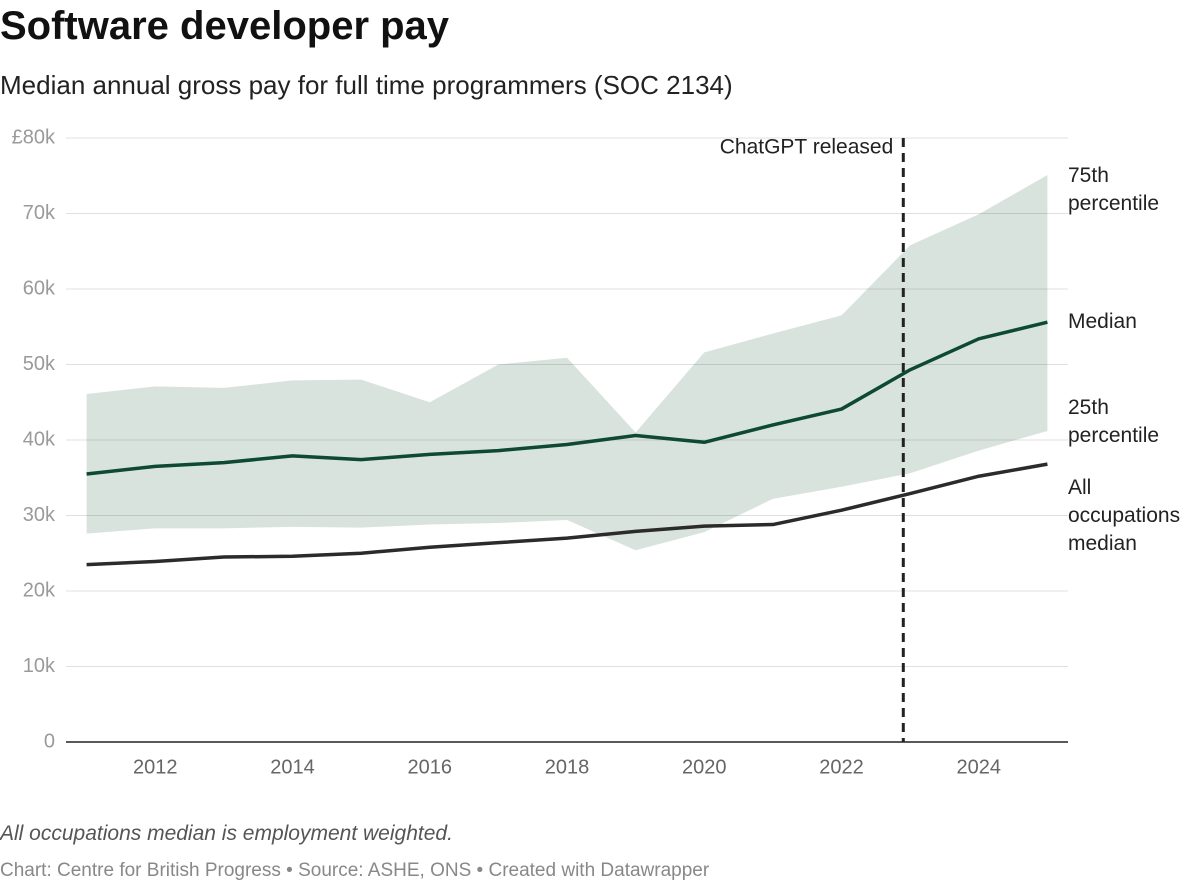 The image size is (1200, 886). What do you see at coordinates (49, 741) in the screenshot?
I see `y-tick-label: 0` at bounding box center [49, 741].